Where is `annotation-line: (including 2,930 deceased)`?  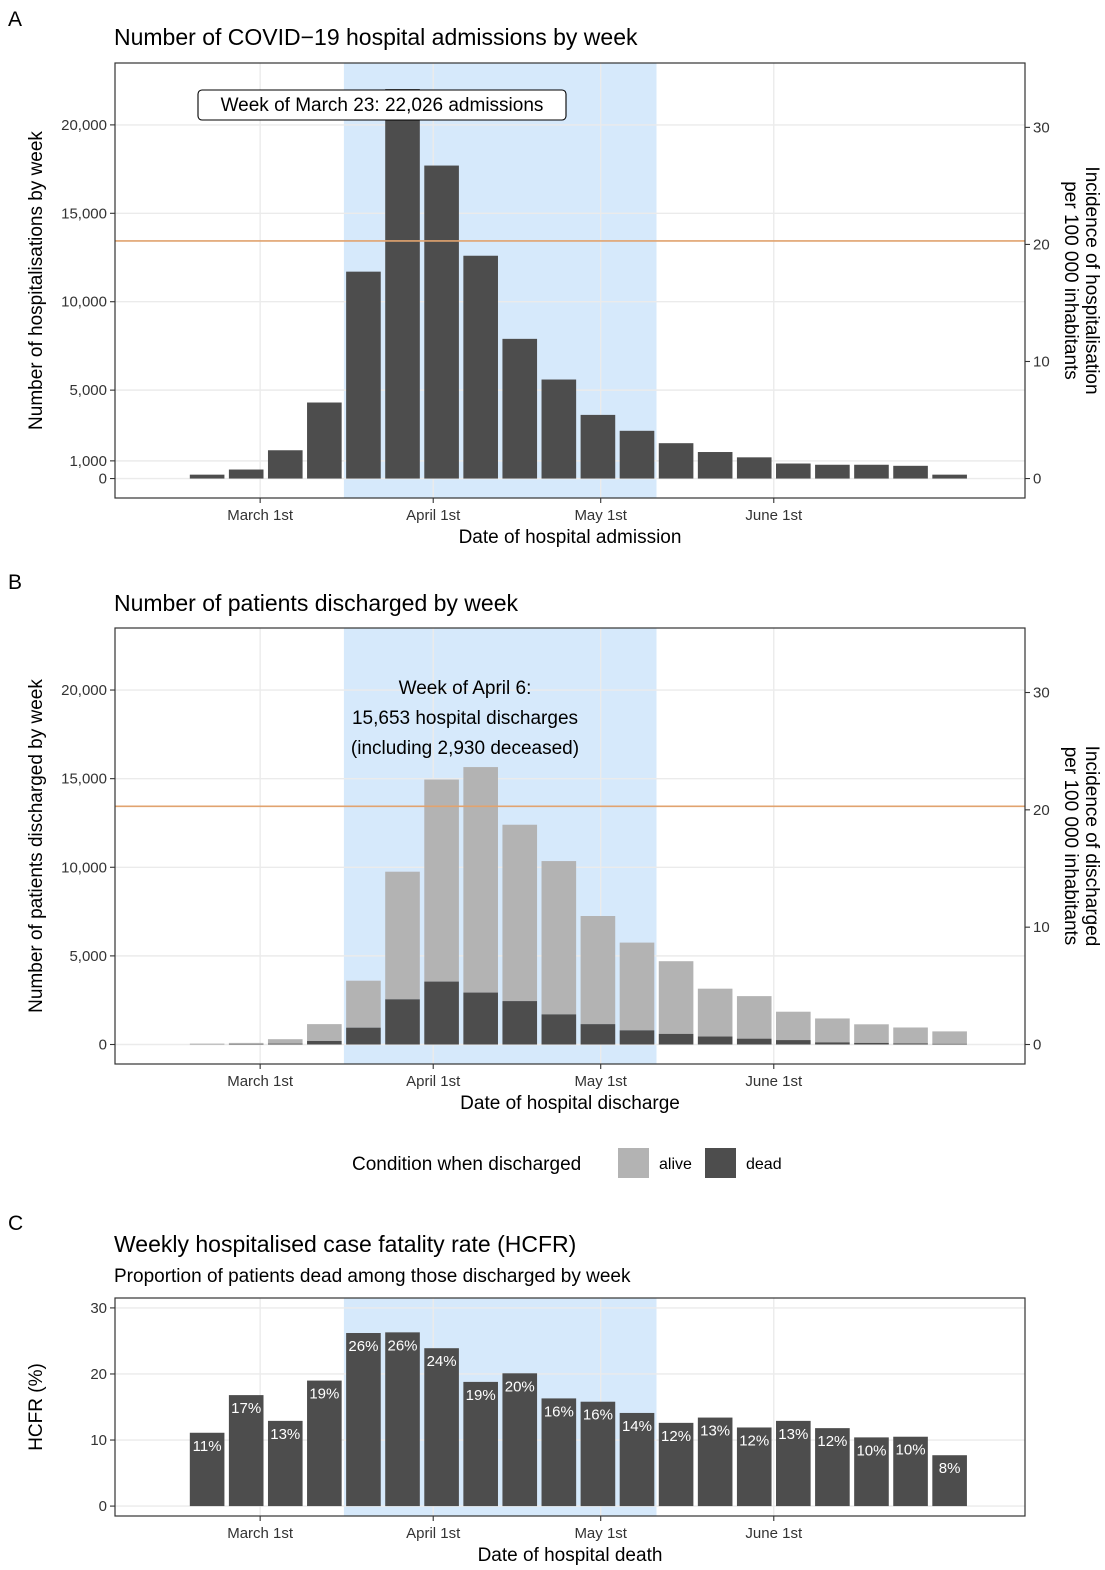
annotation-line: (including 2,930 deceased) is located at coordinates (465, 748).